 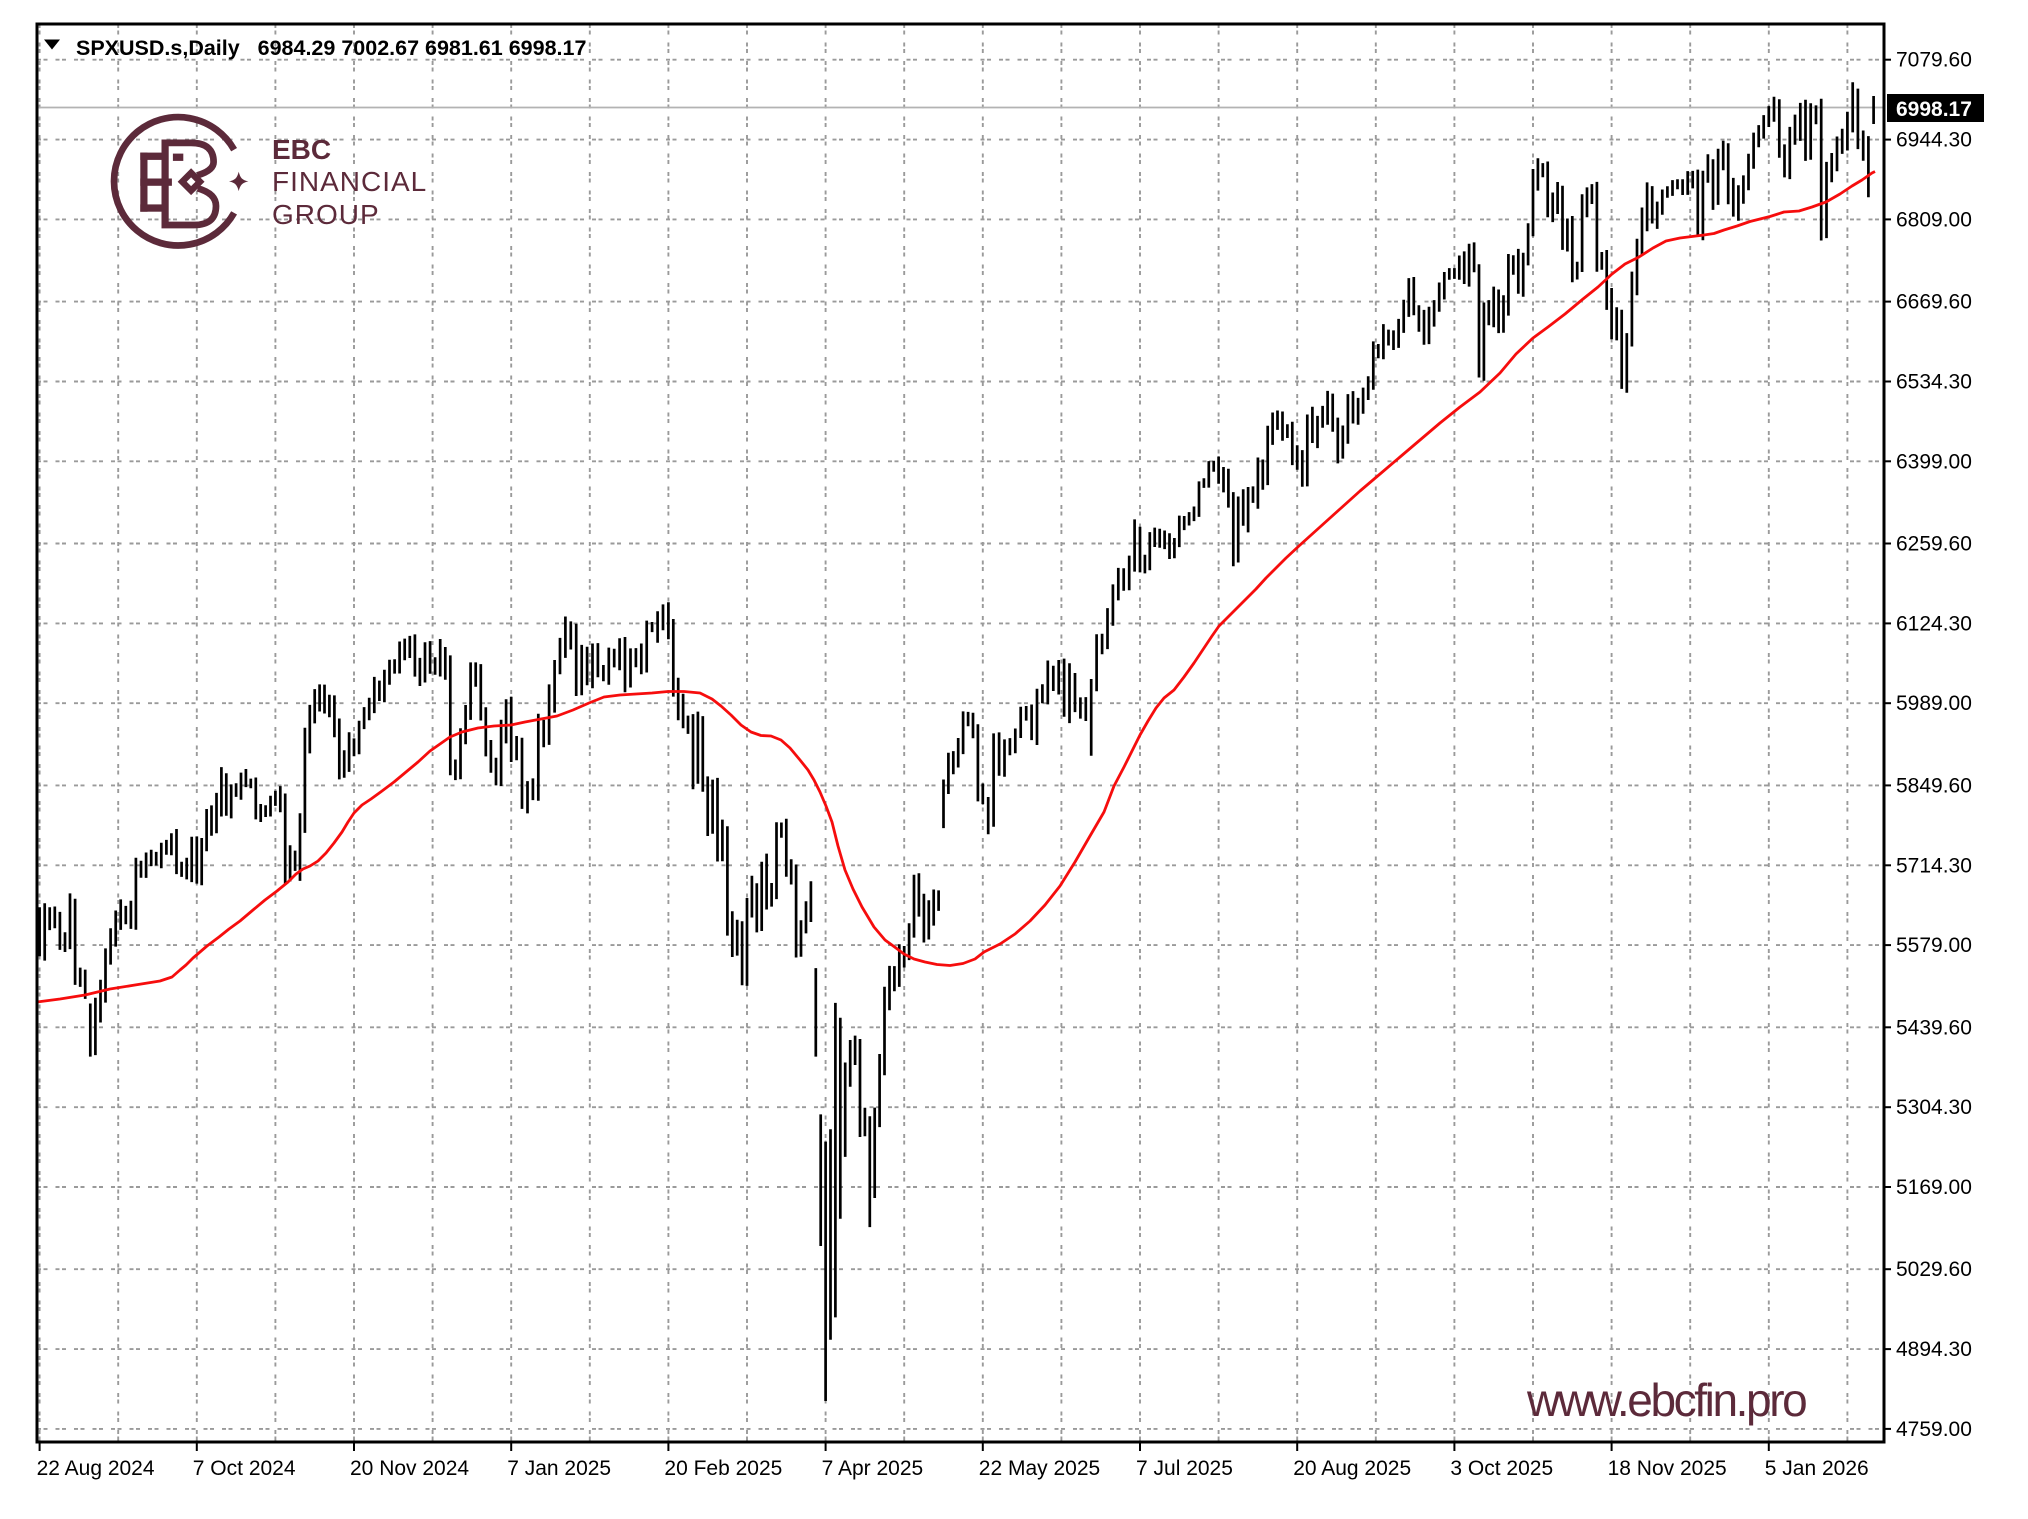 I want to click on svg-text: 7 Oct 2024, so click(x=244, y=1468).